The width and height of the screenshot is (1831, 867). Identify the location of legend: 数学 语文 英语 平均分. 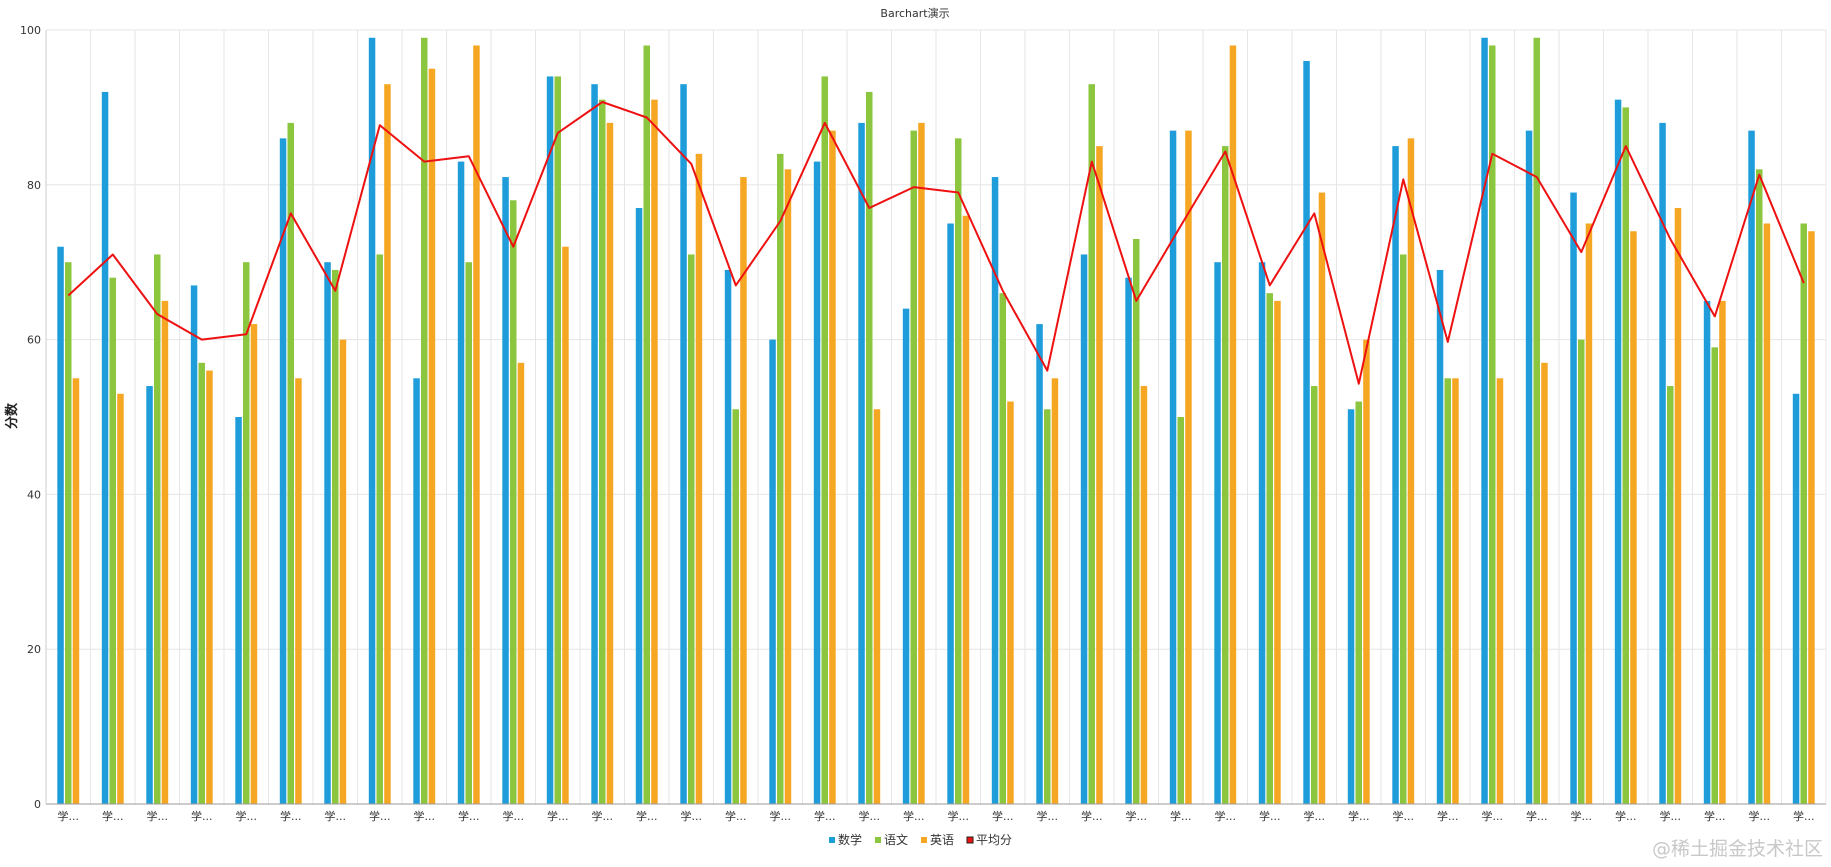
(920, 839).